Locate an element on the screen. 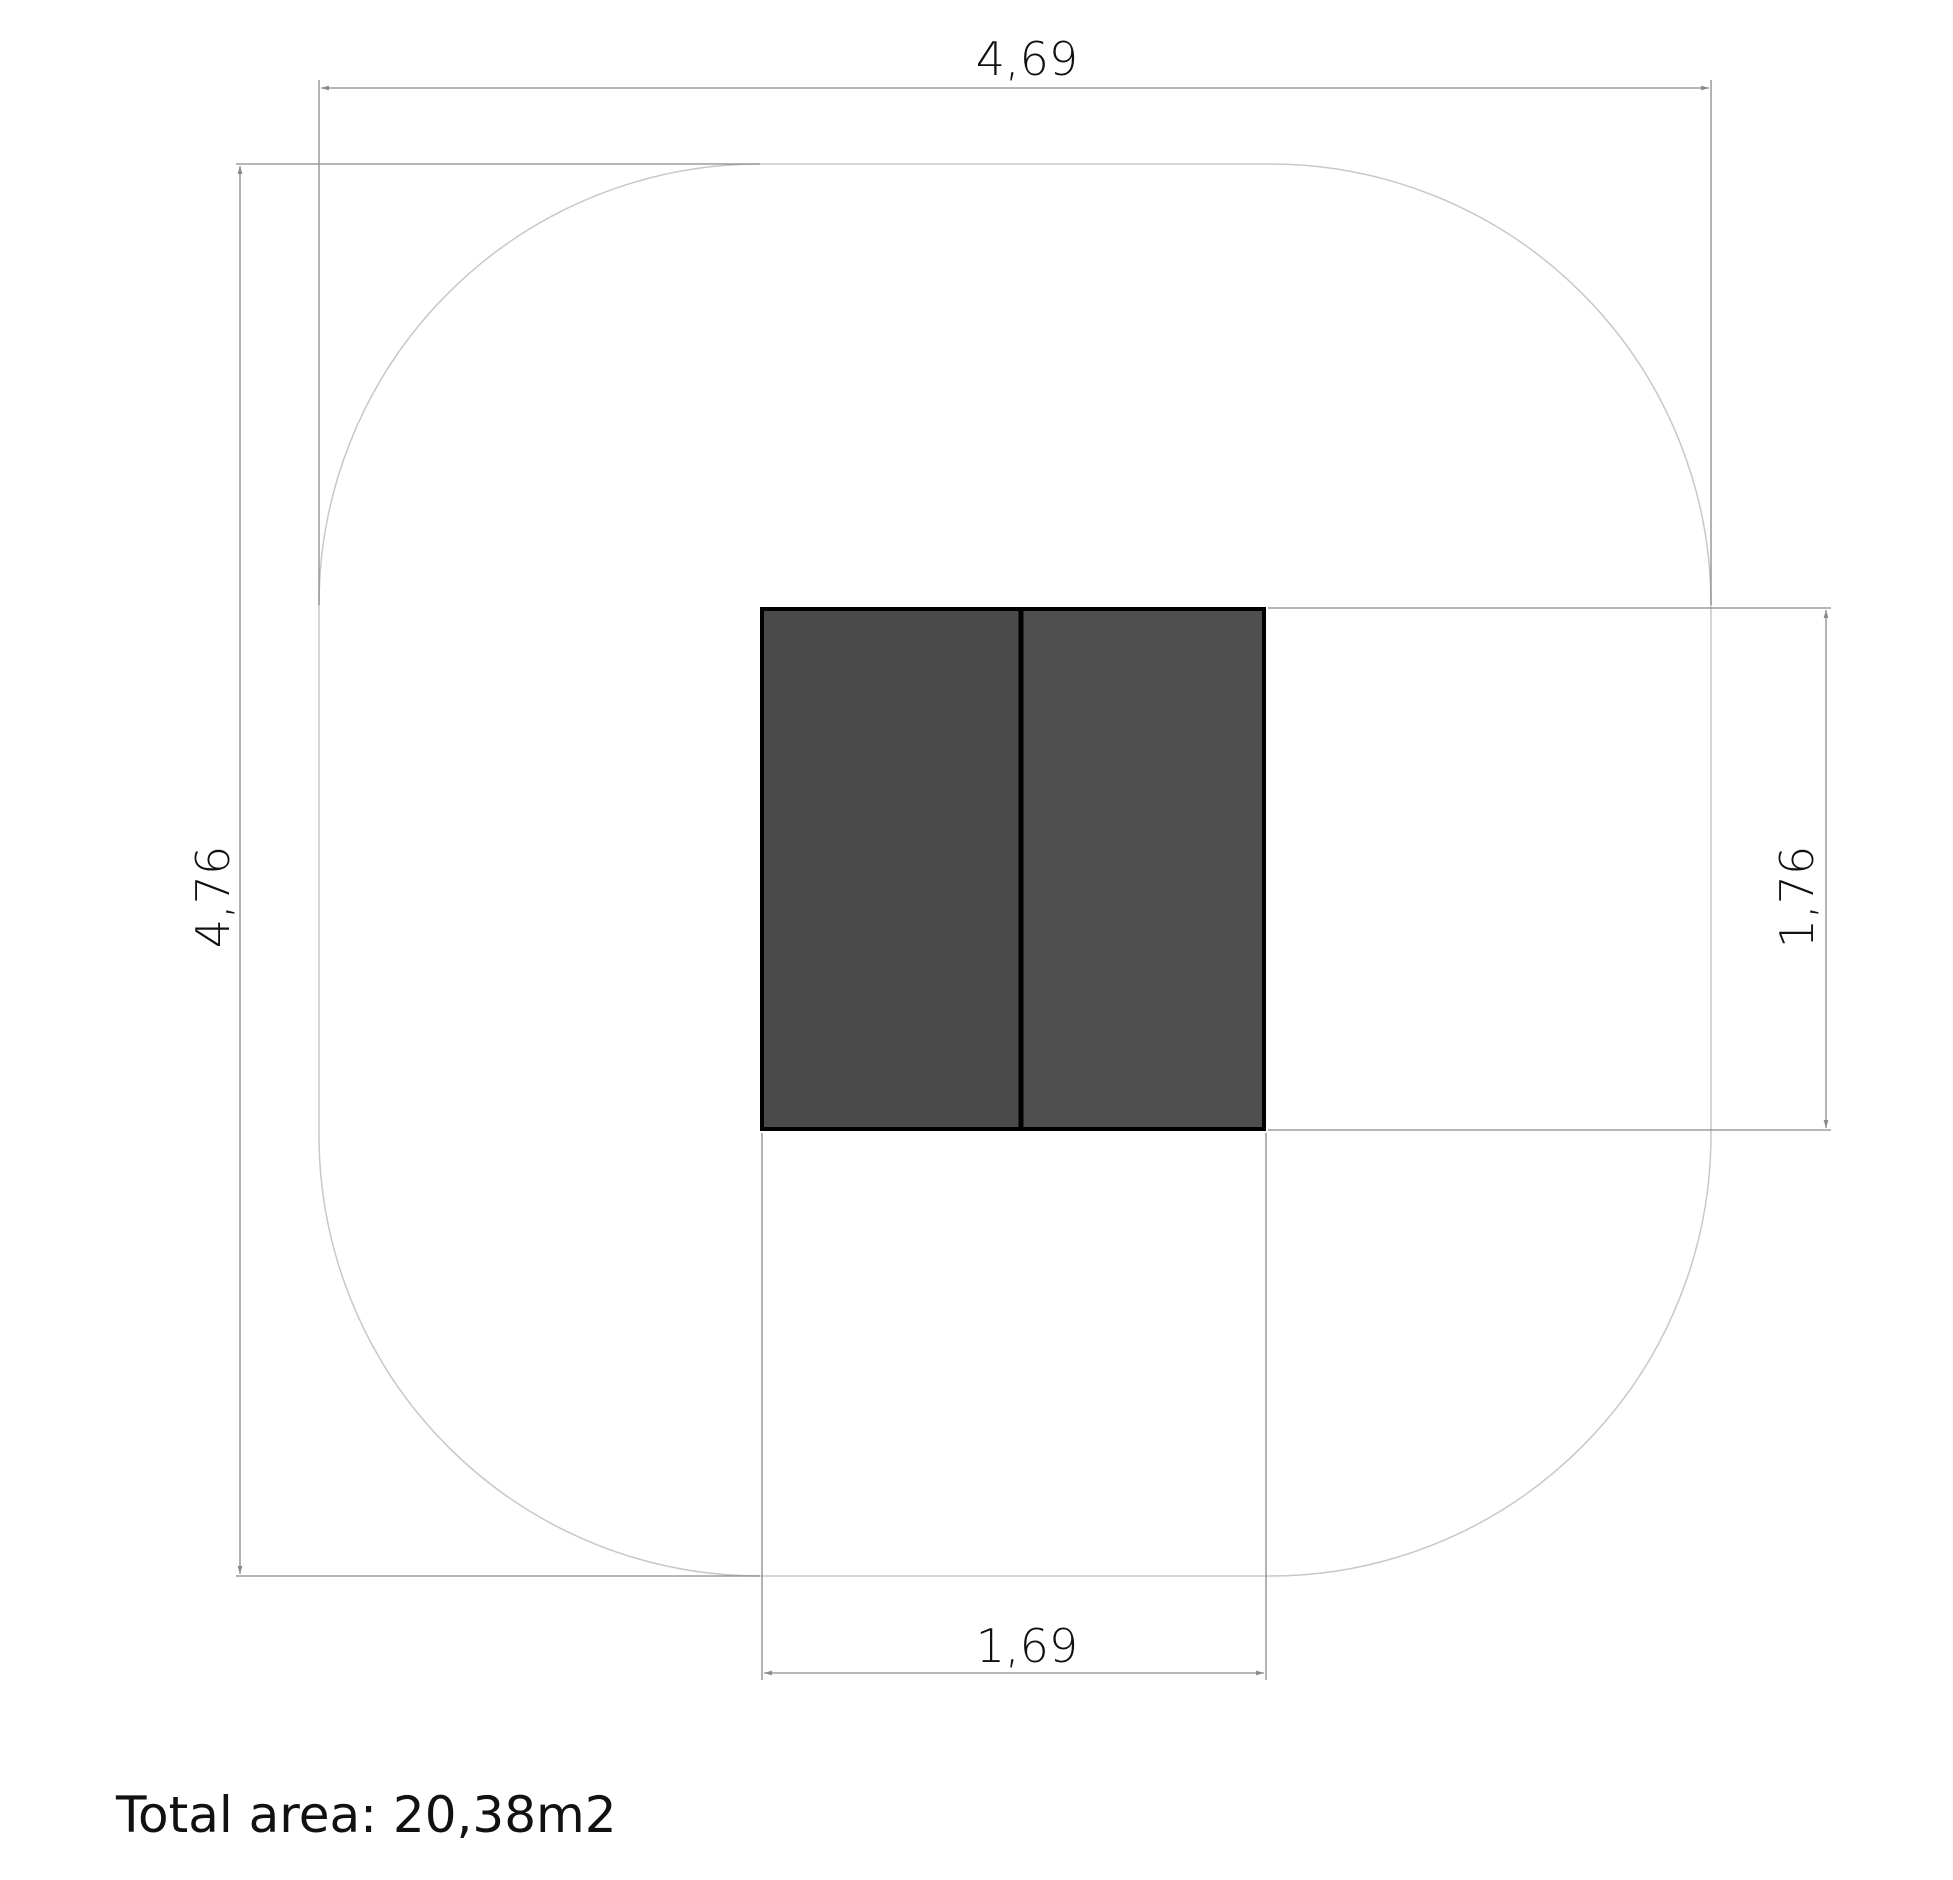 Image resolution: width=1953 pixels, height=1880 pixels. equipment-depth-label: 1,76 is located at coordinates (1797, 897).